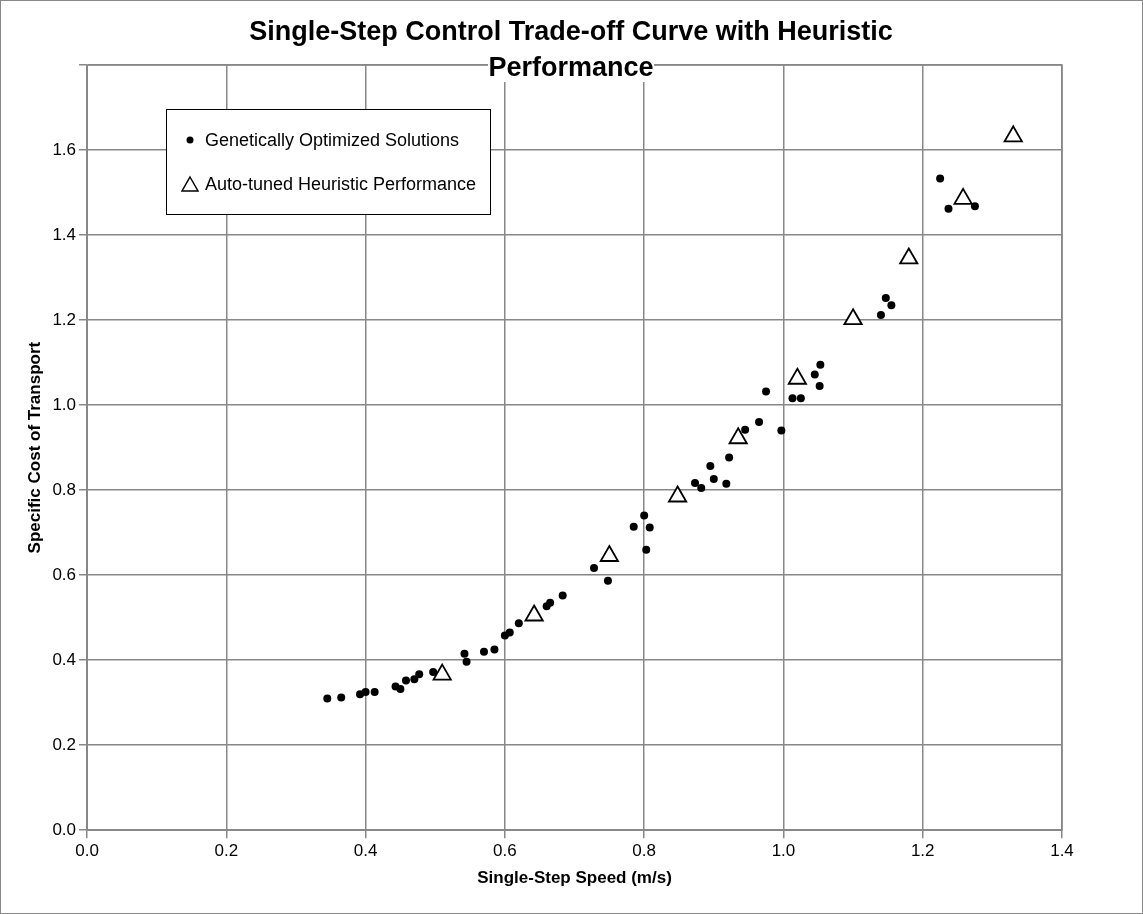 This screenshot has height=914, width=1143. Describe the element at coordinates (922, 851) in the screenshot. I see `x-tick-label: 1.2` at that location.